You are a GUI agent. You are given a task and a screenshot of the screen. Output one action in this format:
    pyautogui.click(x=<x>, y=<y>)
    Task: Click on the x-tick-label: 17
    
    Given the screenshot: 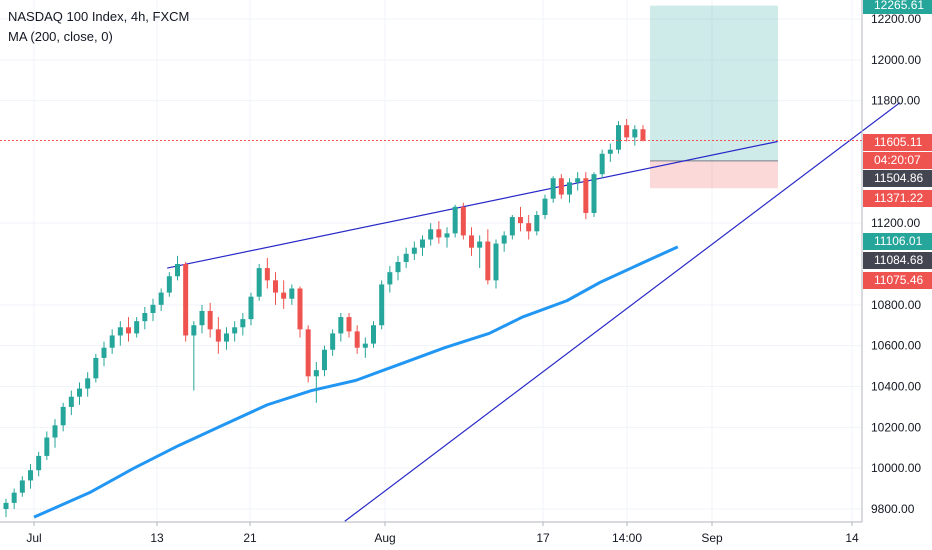 What is the action you would take?
    pyautogui.click(x=543, y=538)
    